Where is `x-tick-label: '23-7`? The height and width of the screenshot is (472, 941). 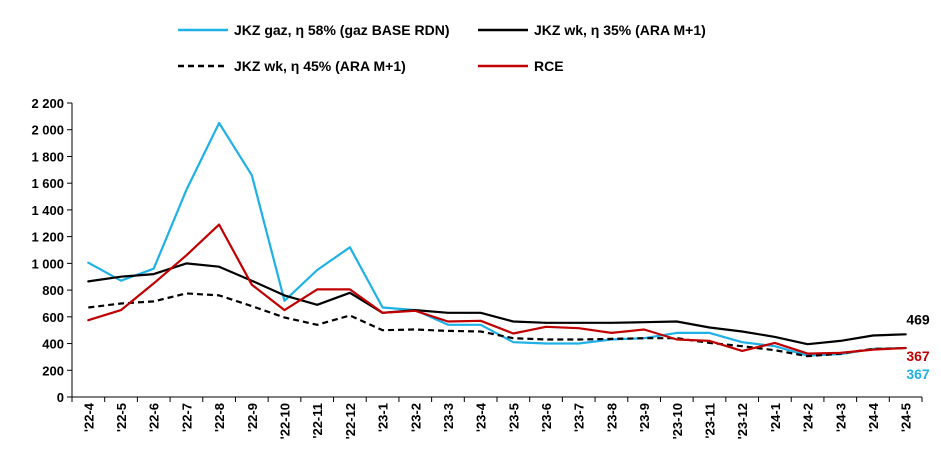 x-tick-label: '23-7 is located at coordinates (579, 417).